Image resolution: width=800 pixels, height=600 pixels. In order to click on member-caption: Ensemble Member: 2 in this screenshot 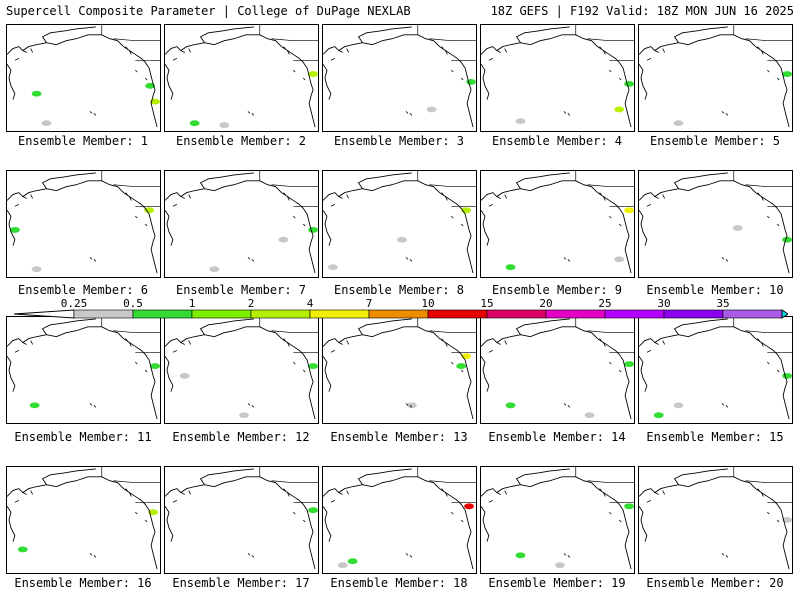, I will do `click(241, 141)`.